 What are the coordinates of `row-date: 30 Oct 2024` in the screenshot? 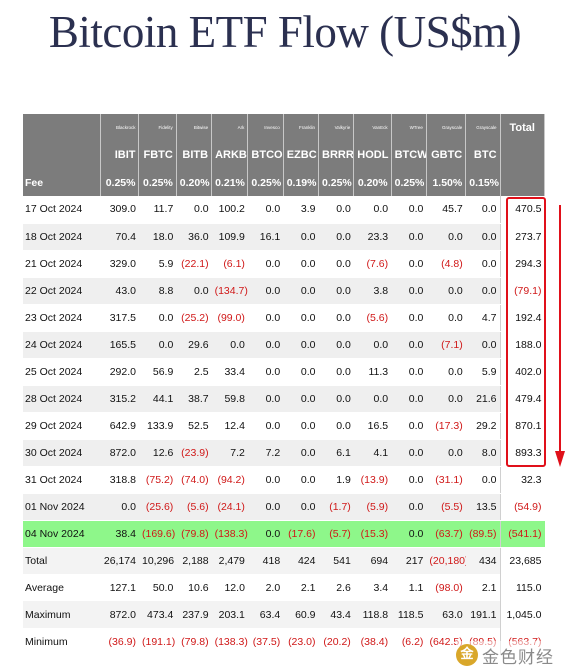 It's located at (62, 453).